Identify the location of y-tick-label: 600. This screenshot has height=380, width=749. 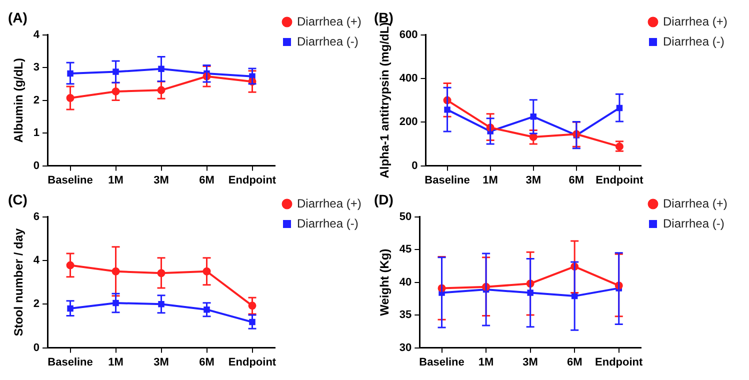
(408, 34).